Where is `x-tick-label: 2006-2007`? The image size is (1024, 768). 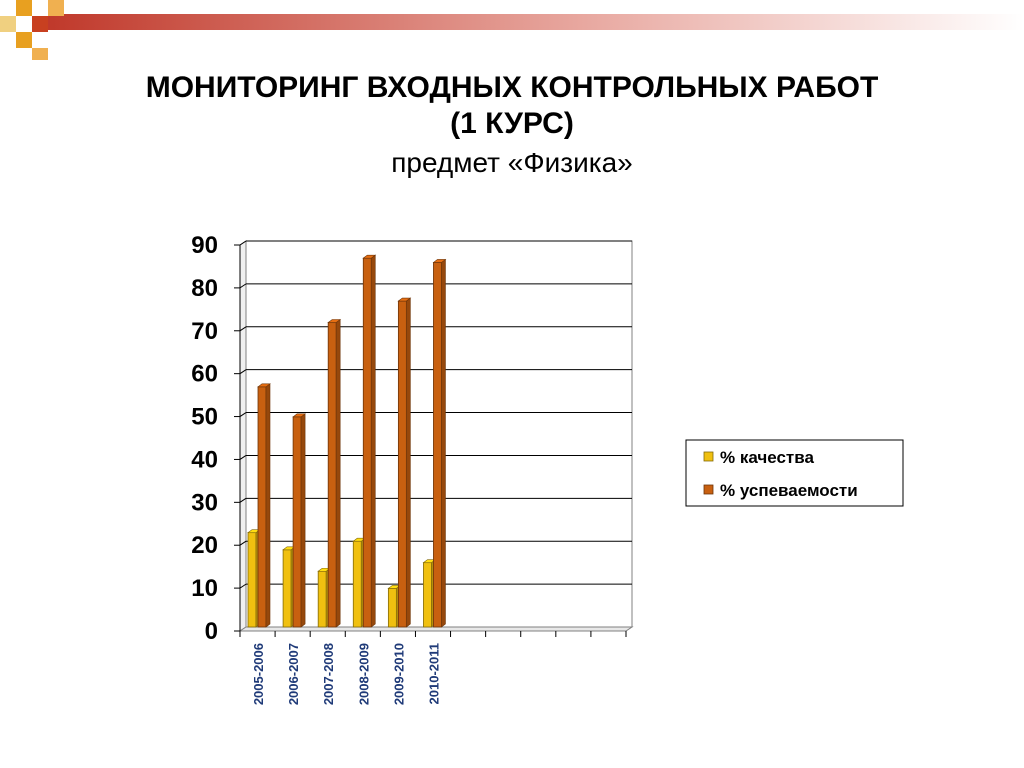 x-tick-label: 2006-2007 is located at coordinates (293, 674).